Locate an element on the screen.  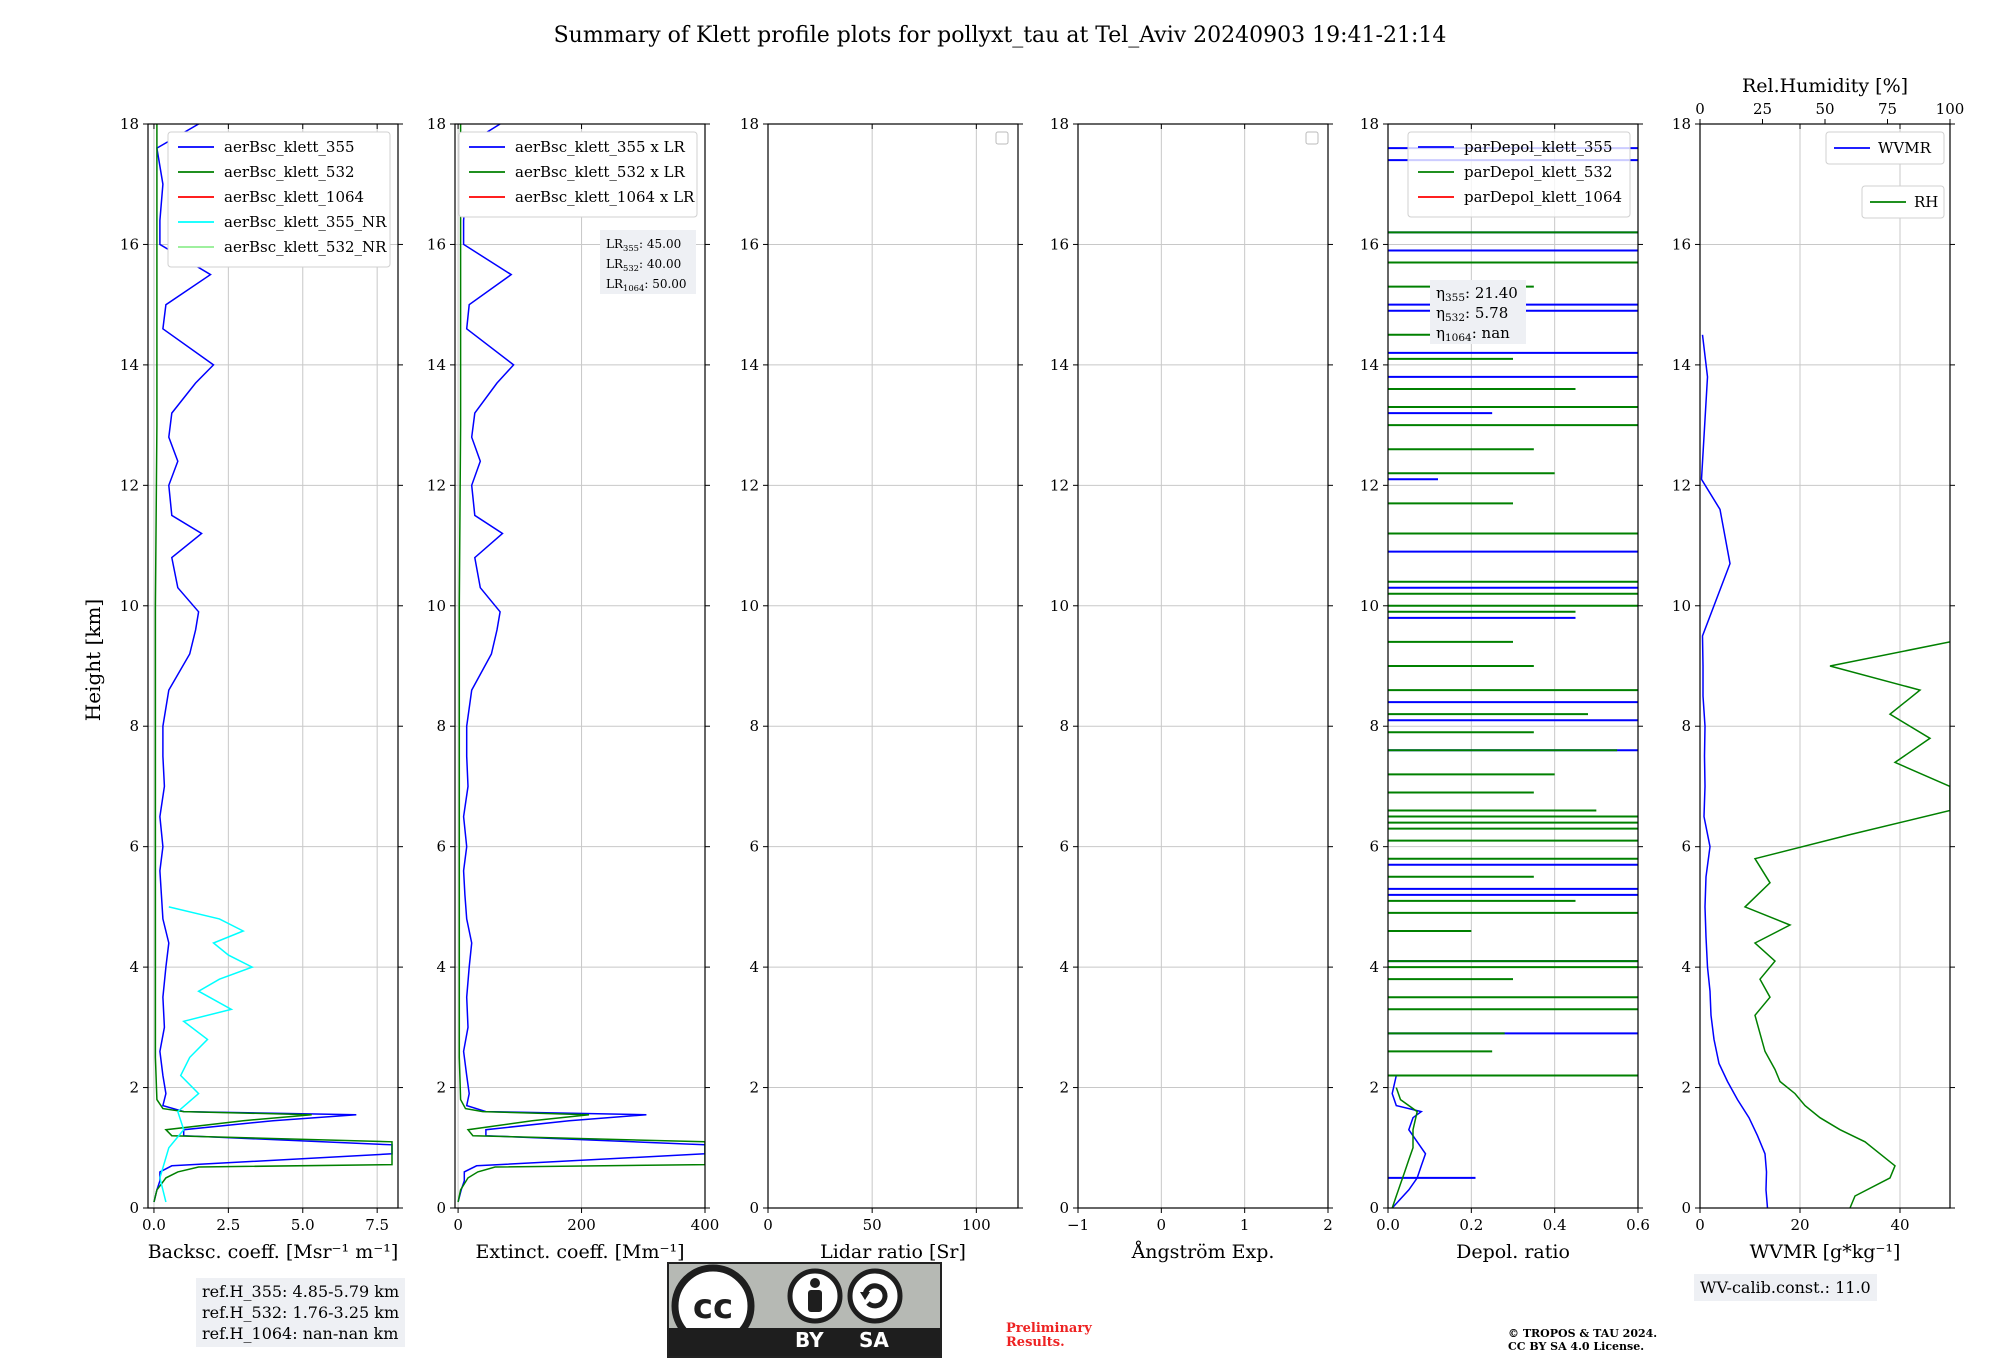
wv-calib-text: WV-calib.const.: 11.0 is located at coordinates (1785, 1287).